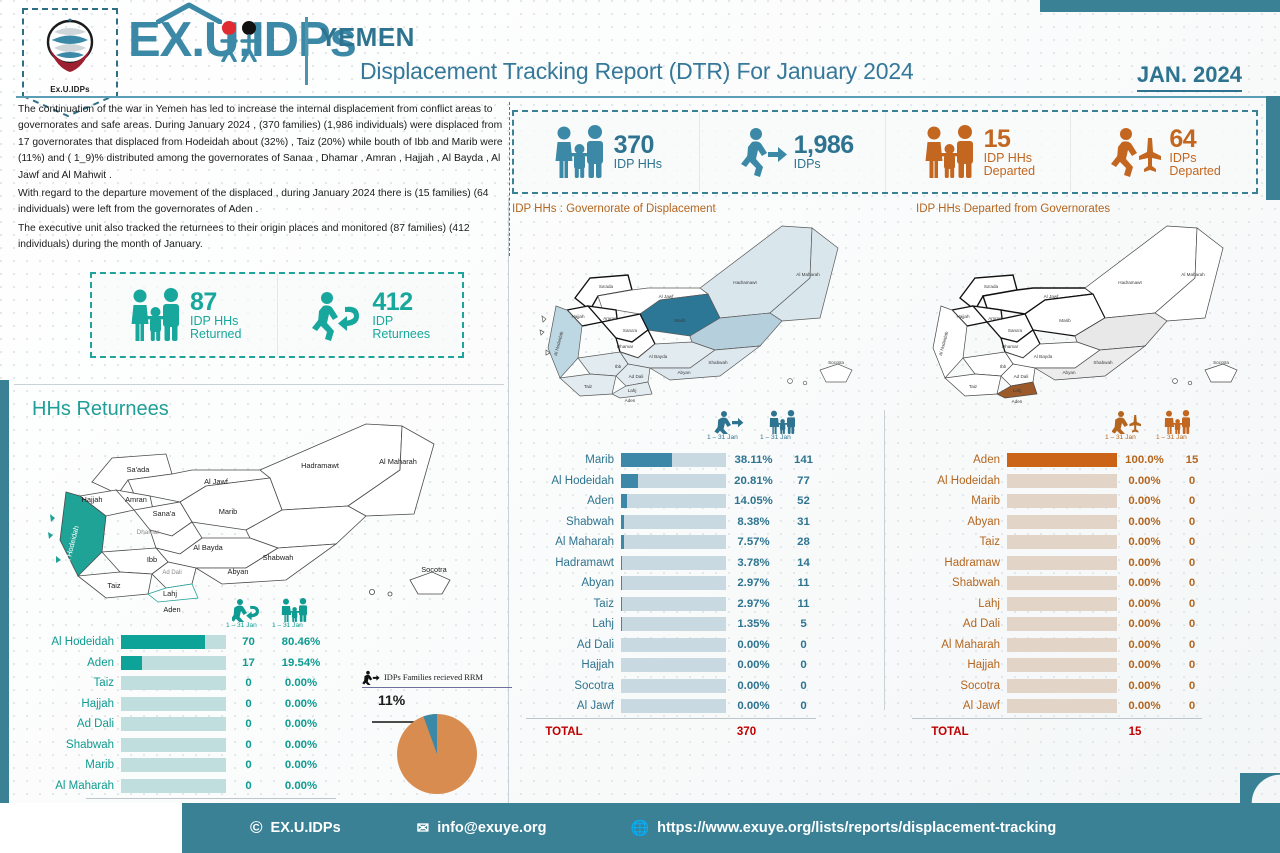  Describe the element at coordinates (1273, 148) in the screenshot. I see `header-accent-bar-right` at that location.